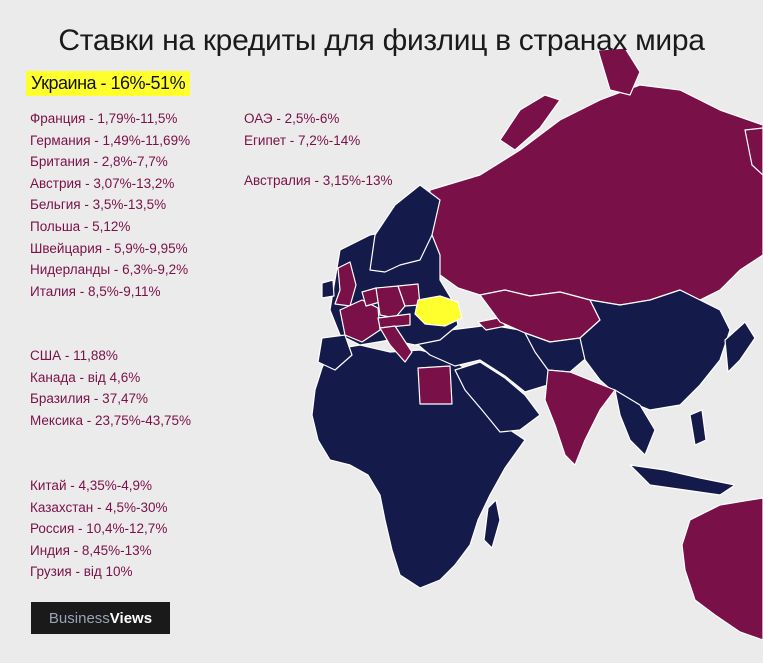  I want to click on japan-region, so click(740, 347).